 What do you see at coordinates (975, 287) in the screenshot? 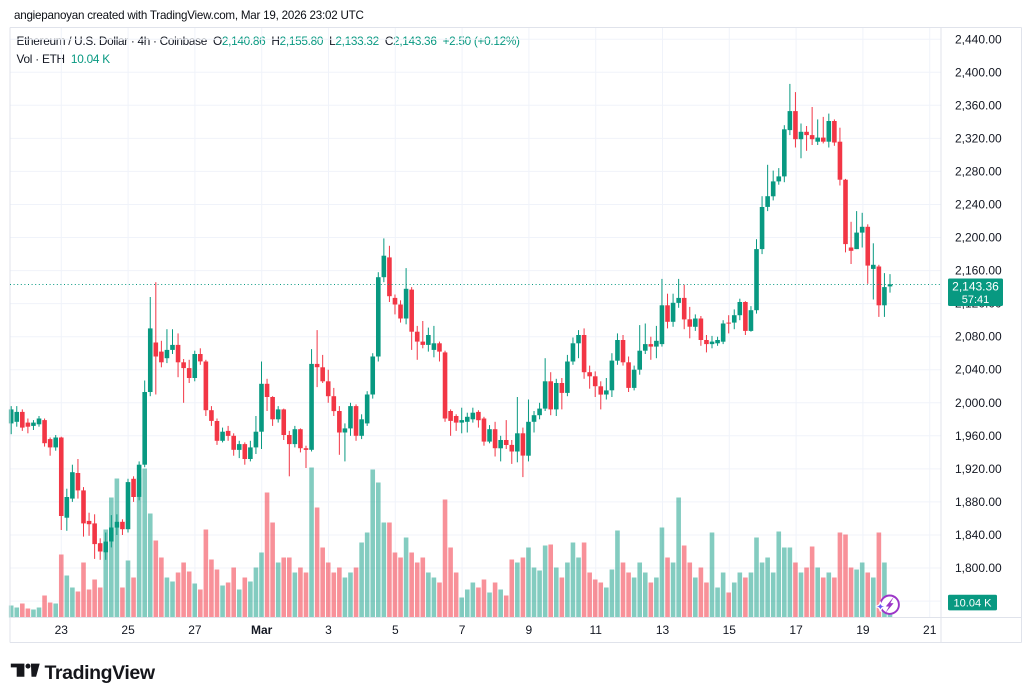
I see `svg-text: 2,143.36` at bounding box center [975, 287].